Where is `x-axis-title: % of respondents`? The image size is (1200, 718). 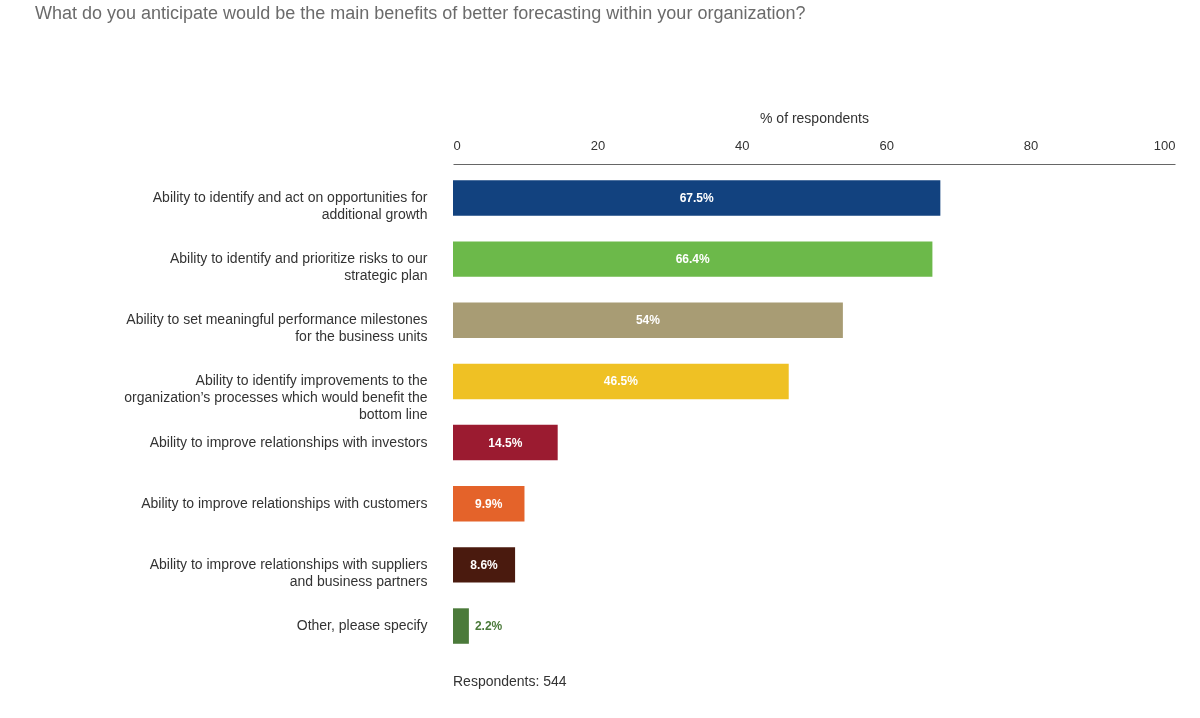 x-axis-title: % of respondents is located at coordinates (814, 117).